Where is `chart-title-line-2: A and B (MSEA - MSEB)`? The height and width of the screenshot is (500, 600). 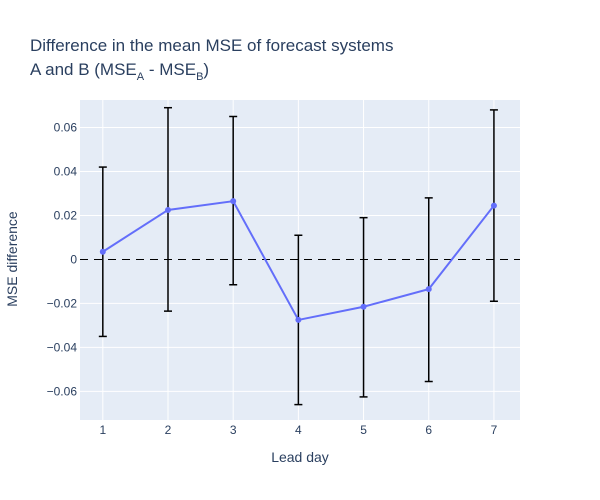
chart-title-line-2: A and B (MSEA - MSEB) is located at coordinates (119, 71).